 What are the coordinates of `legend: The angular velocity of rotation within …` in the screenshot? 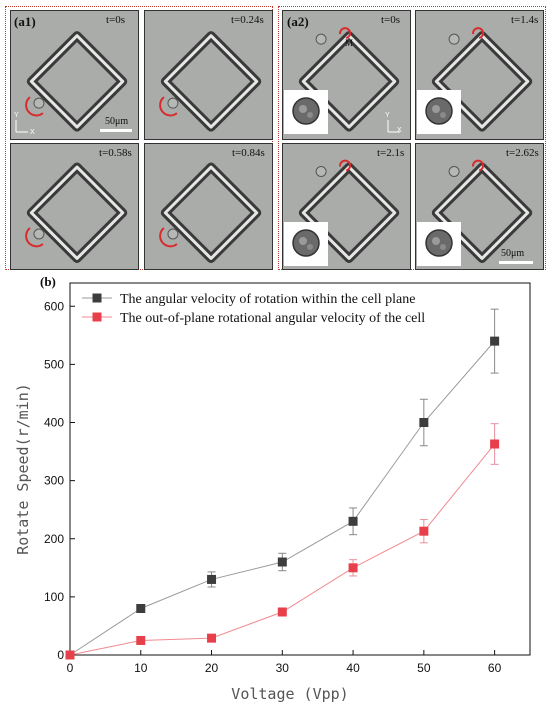 It's located at (253, 309).